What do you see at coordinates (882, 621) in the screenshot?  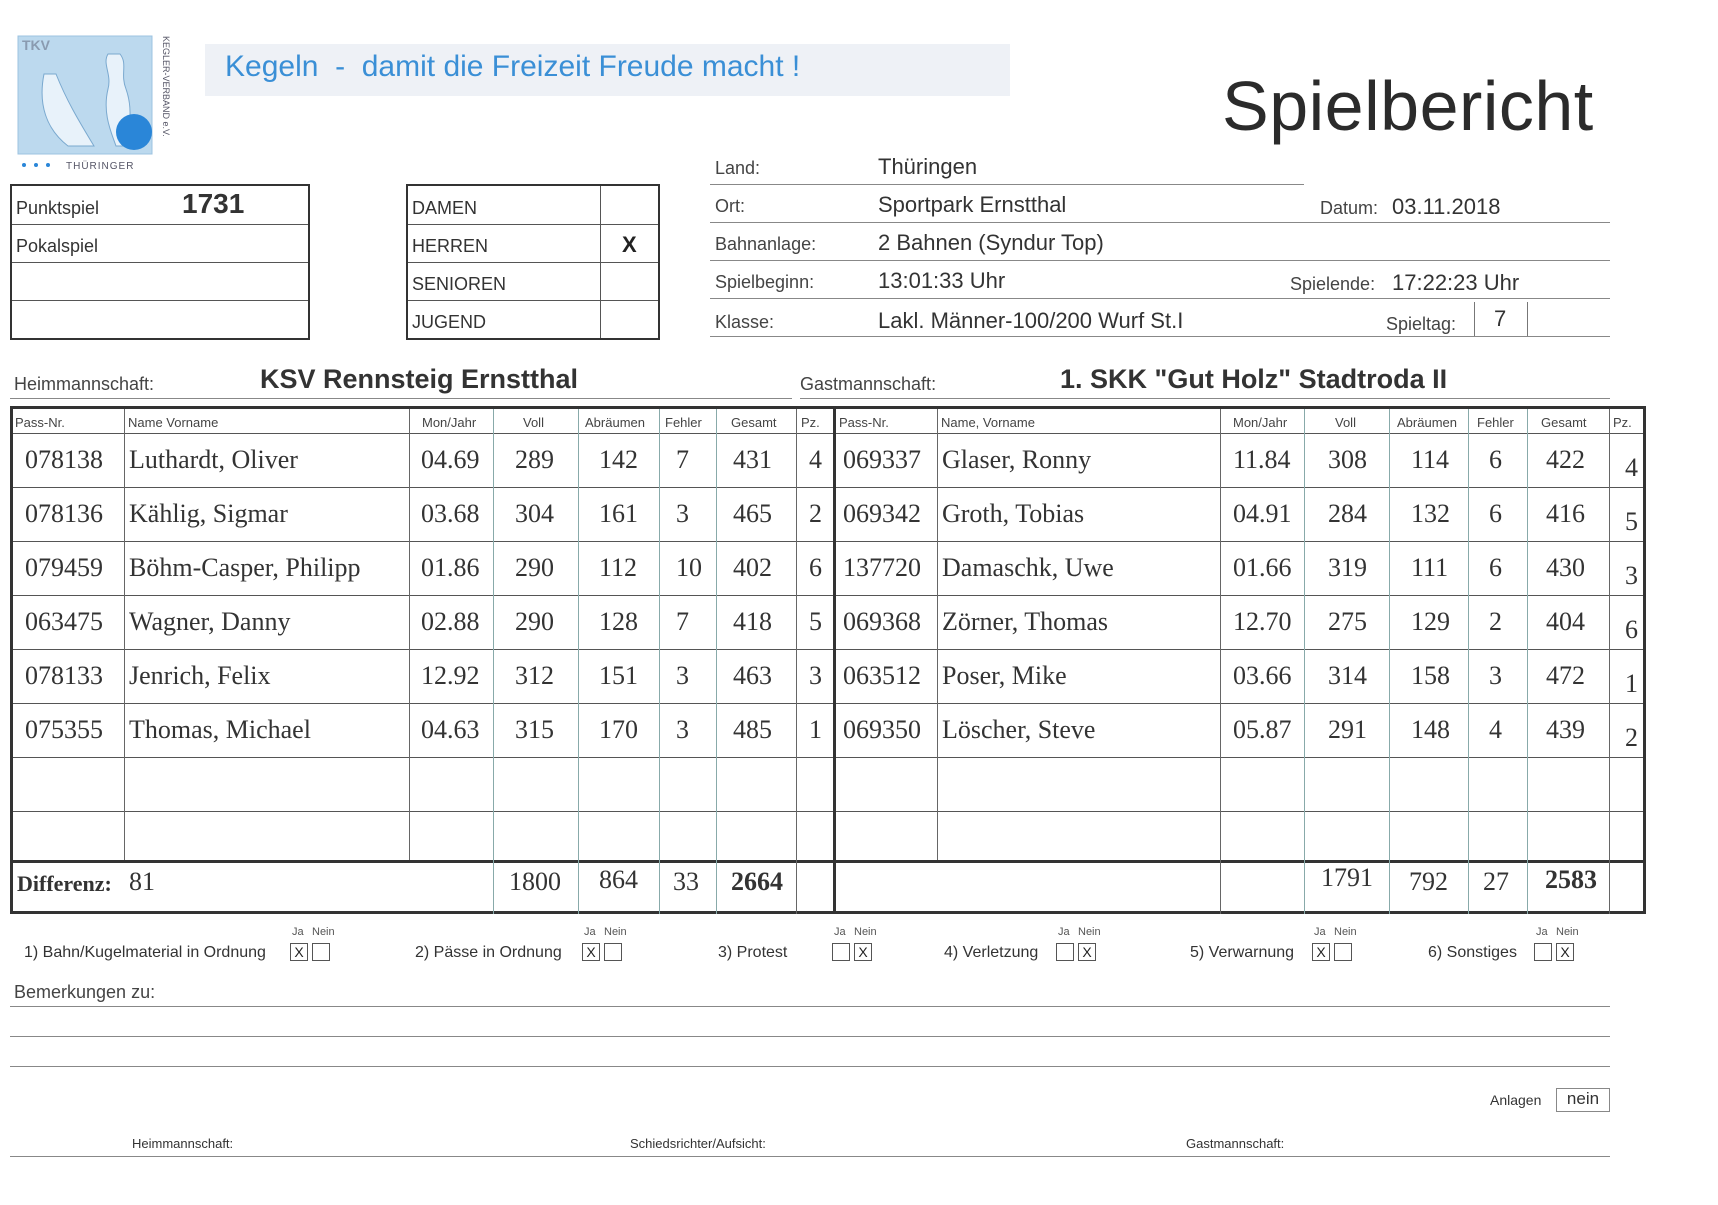 I see `guest-row-4-pass-nr: 069368` at bounding box center [882, 621].